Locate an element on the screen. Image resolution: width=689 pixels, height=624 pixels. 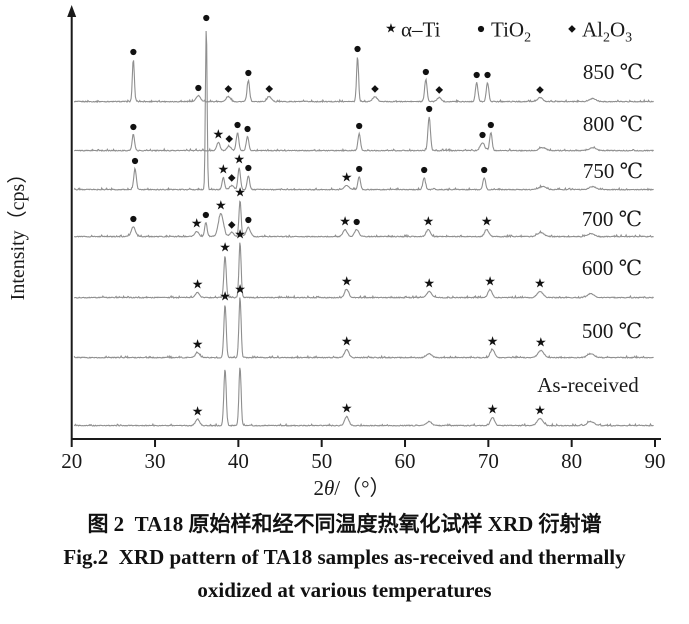
legend-diamond-icon: ◆ is located at coordinates (572, 29).